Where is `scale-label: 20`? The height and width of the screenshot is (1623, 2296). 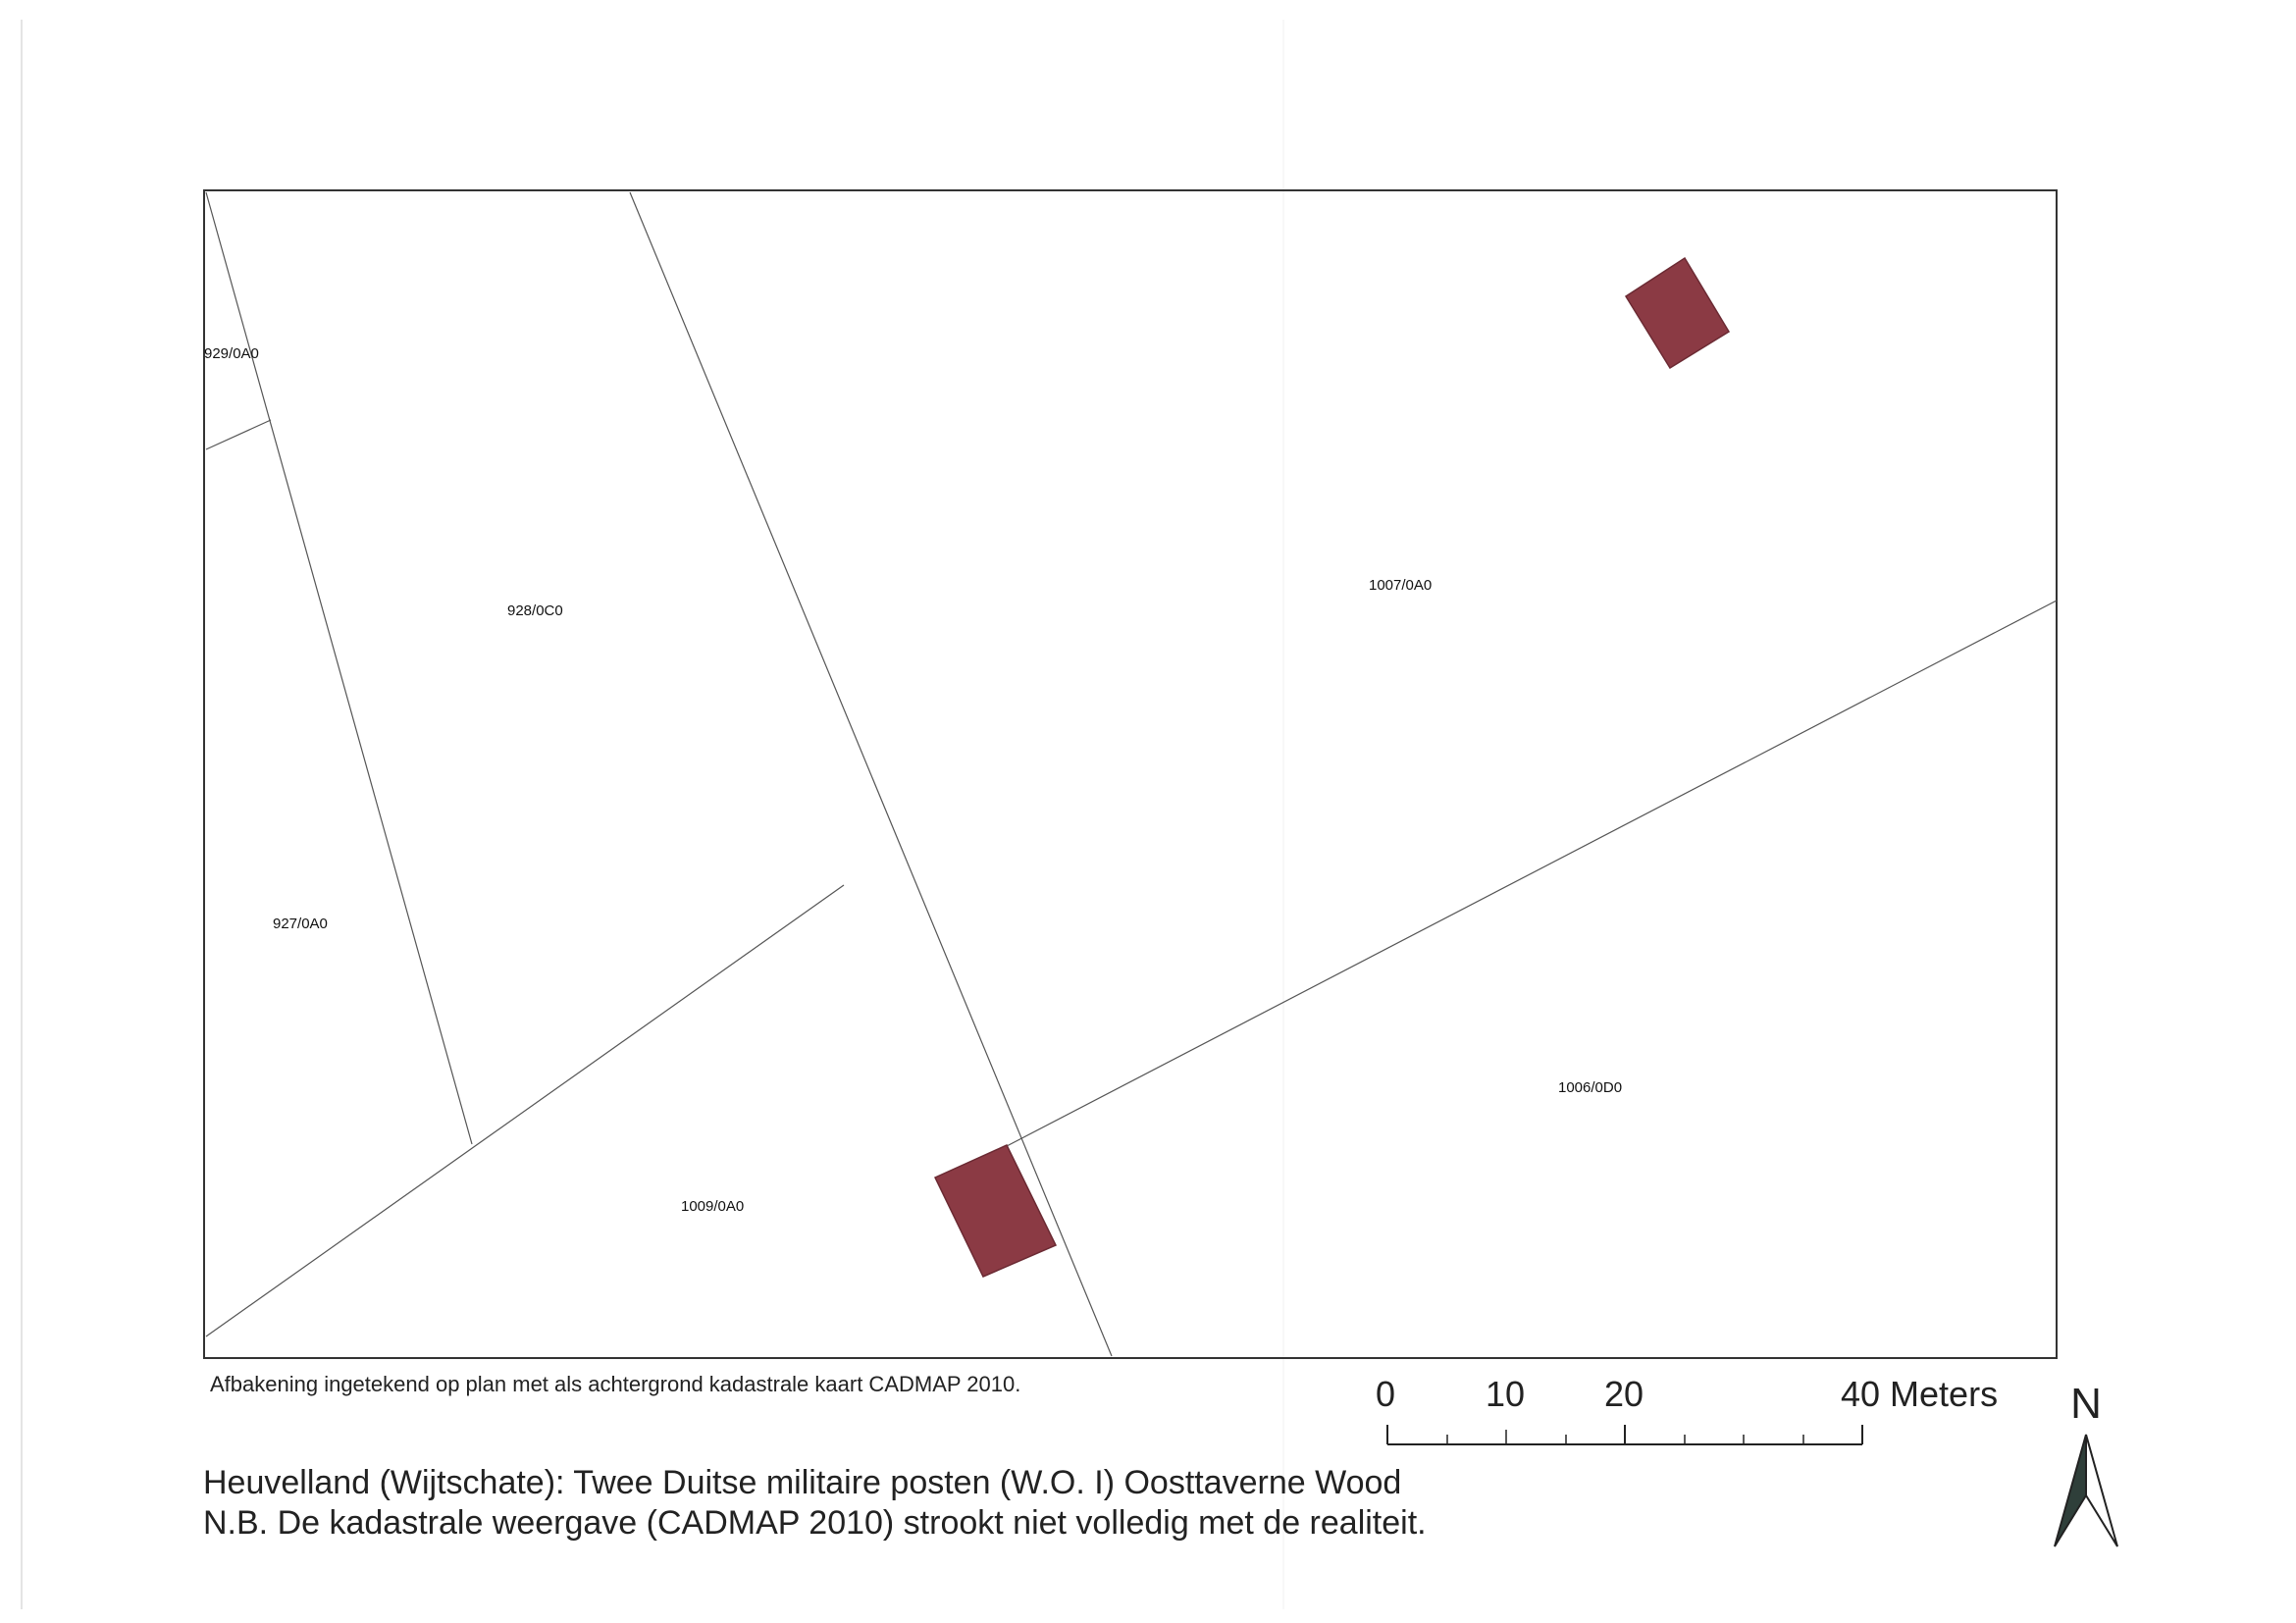
scale-label: 20 is located at coordinates (1624, 1394).